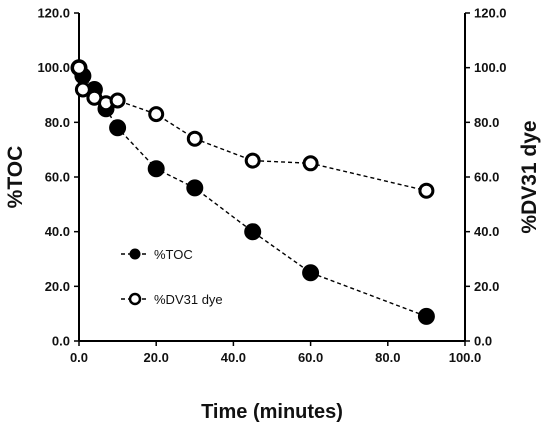 This screenshot has height=435, width=550. I want to click on legend: %TOC %DV31 dye, so click(172, 277).